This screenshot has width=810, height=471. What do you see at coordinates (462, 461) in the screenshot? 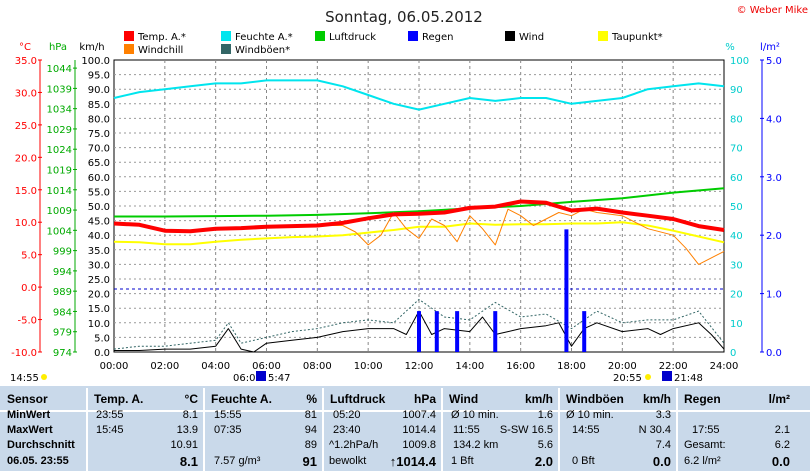
I see `wind-r4-label: 1 Bft` at bounding box center [462, 461].